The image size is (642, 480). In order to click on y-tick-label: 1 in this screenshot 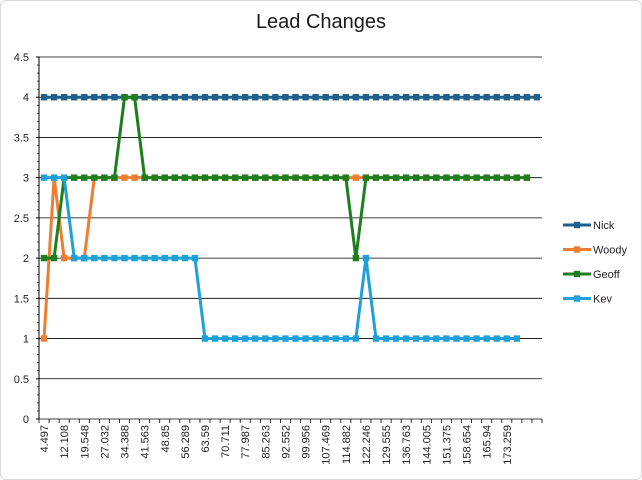, I will do `click(26, 340)`.